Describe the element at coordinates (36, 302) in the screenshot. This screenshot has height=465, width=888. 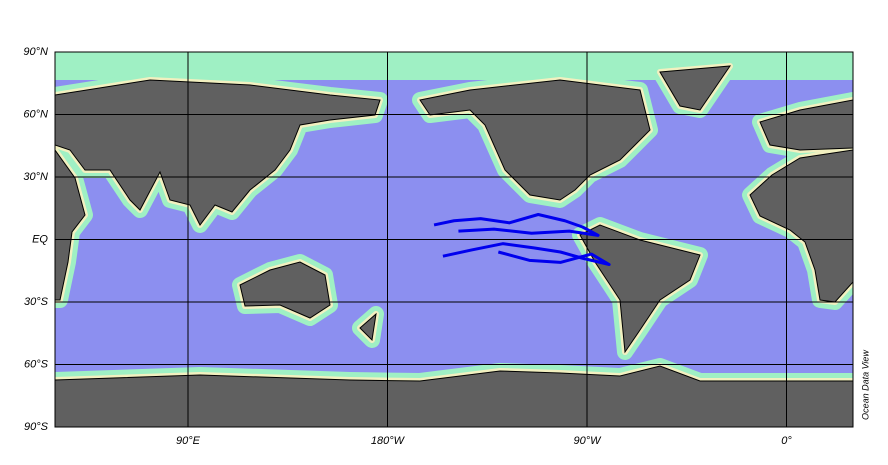
I see `lat-tick-label: 30°S` at that location.